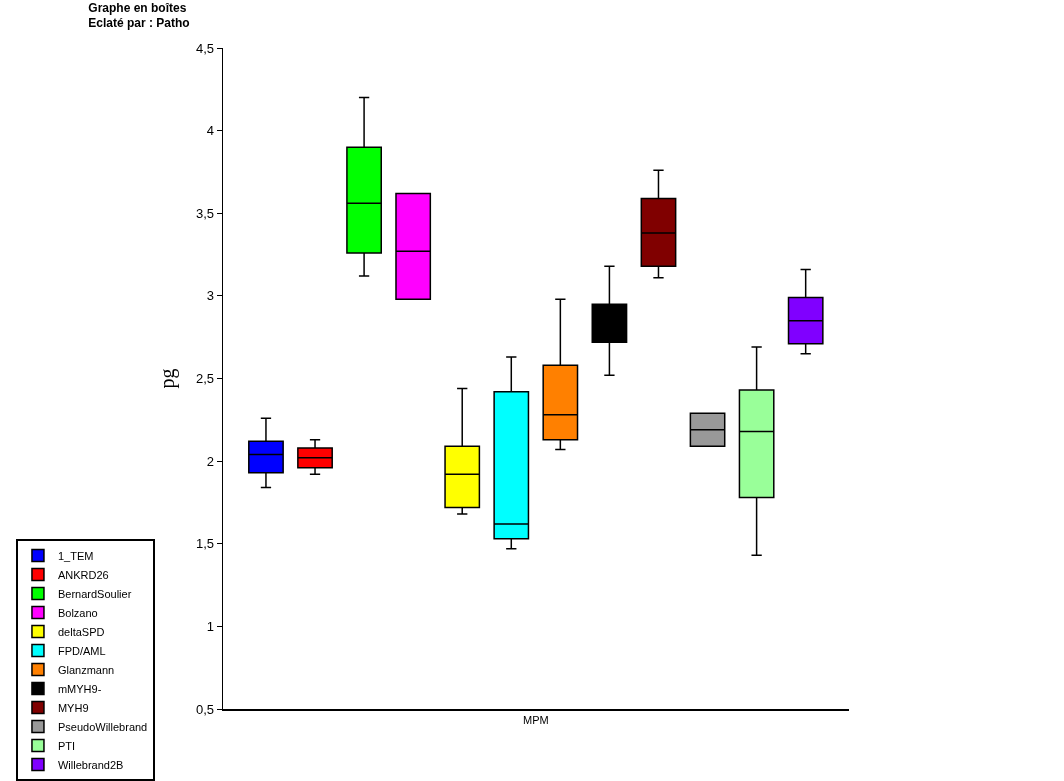 This screenshot has height=781, width=1064. What do you see at coordinates (81, 631) in the screenshot?
I see `legend-label: deltaSPD` at bounding box center [81, 631].